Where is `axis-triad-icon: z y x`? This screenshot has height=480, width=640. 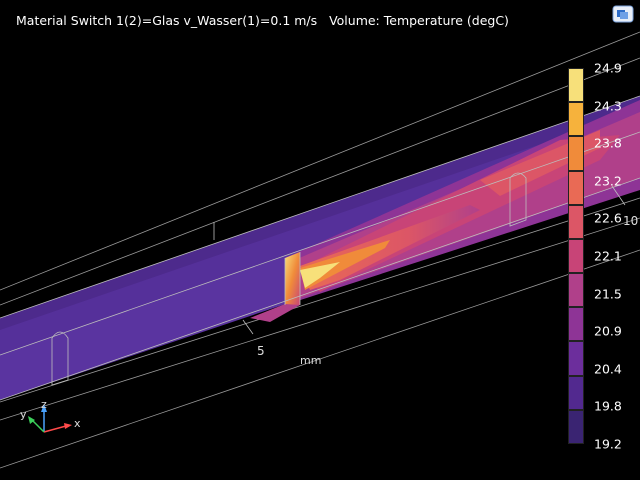 axis-triad-icon: z y x is located at coordinates (50, 415).